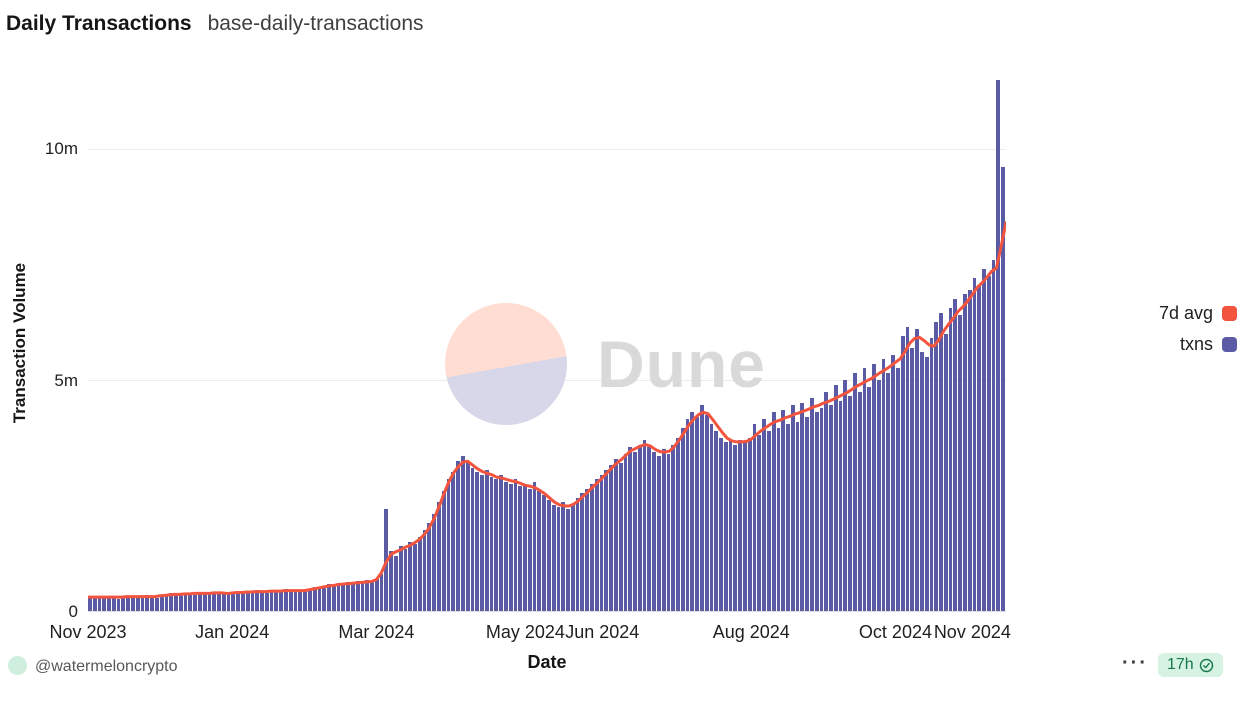 This screenshot has width=1255, height=702. Describe the element at coordinates (1198, 313) in the screenshot. I see `legend-item-7d-avg: 7d avg` at that location.